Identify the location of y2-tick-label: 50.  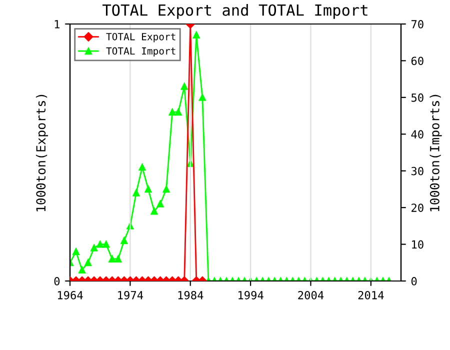
(418, 97).